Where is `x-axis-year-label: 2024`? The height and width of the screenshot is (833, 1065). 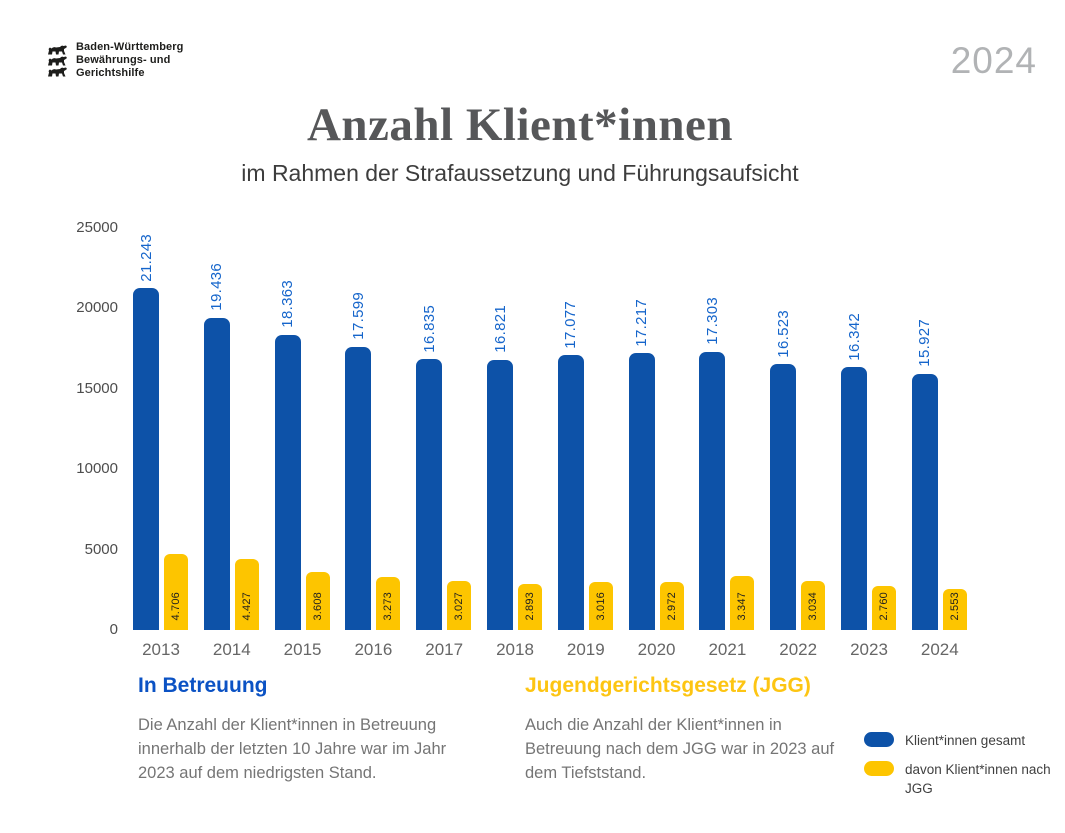
x-axis-year-label: 2024 is located at coordinates (939, 649).